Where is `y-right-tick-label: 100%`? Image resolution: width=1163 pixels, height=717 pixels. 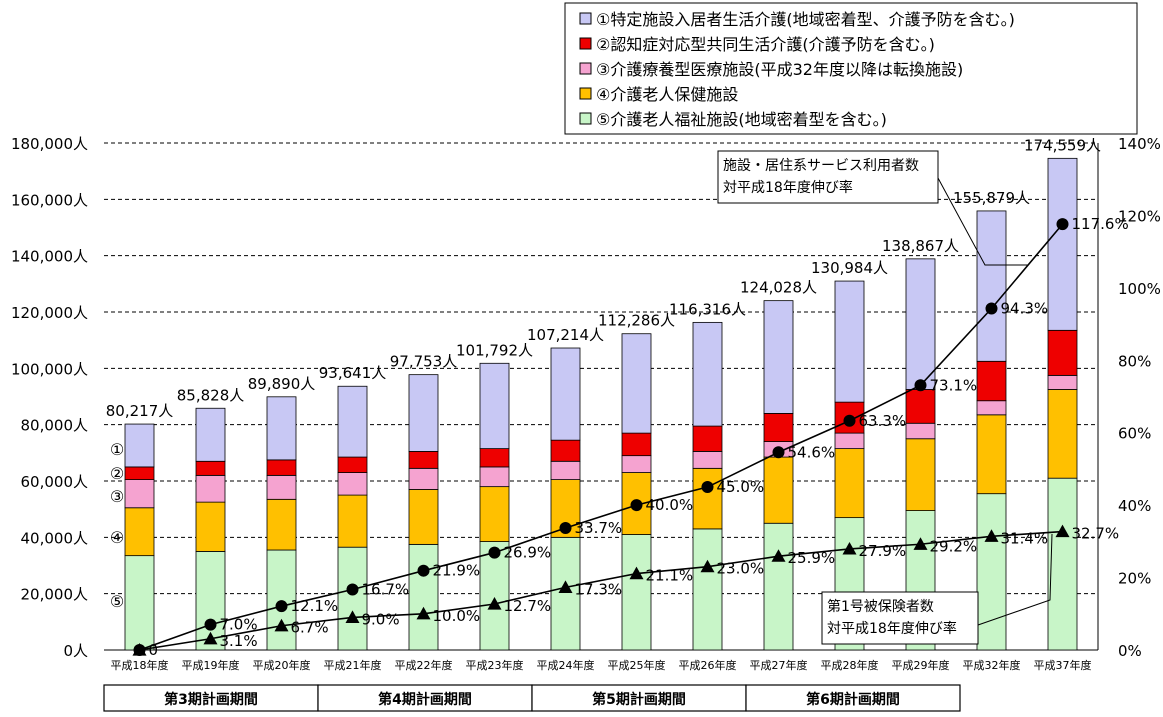 y-right-tick-label: 100% is located at coordinates (1139, 289).